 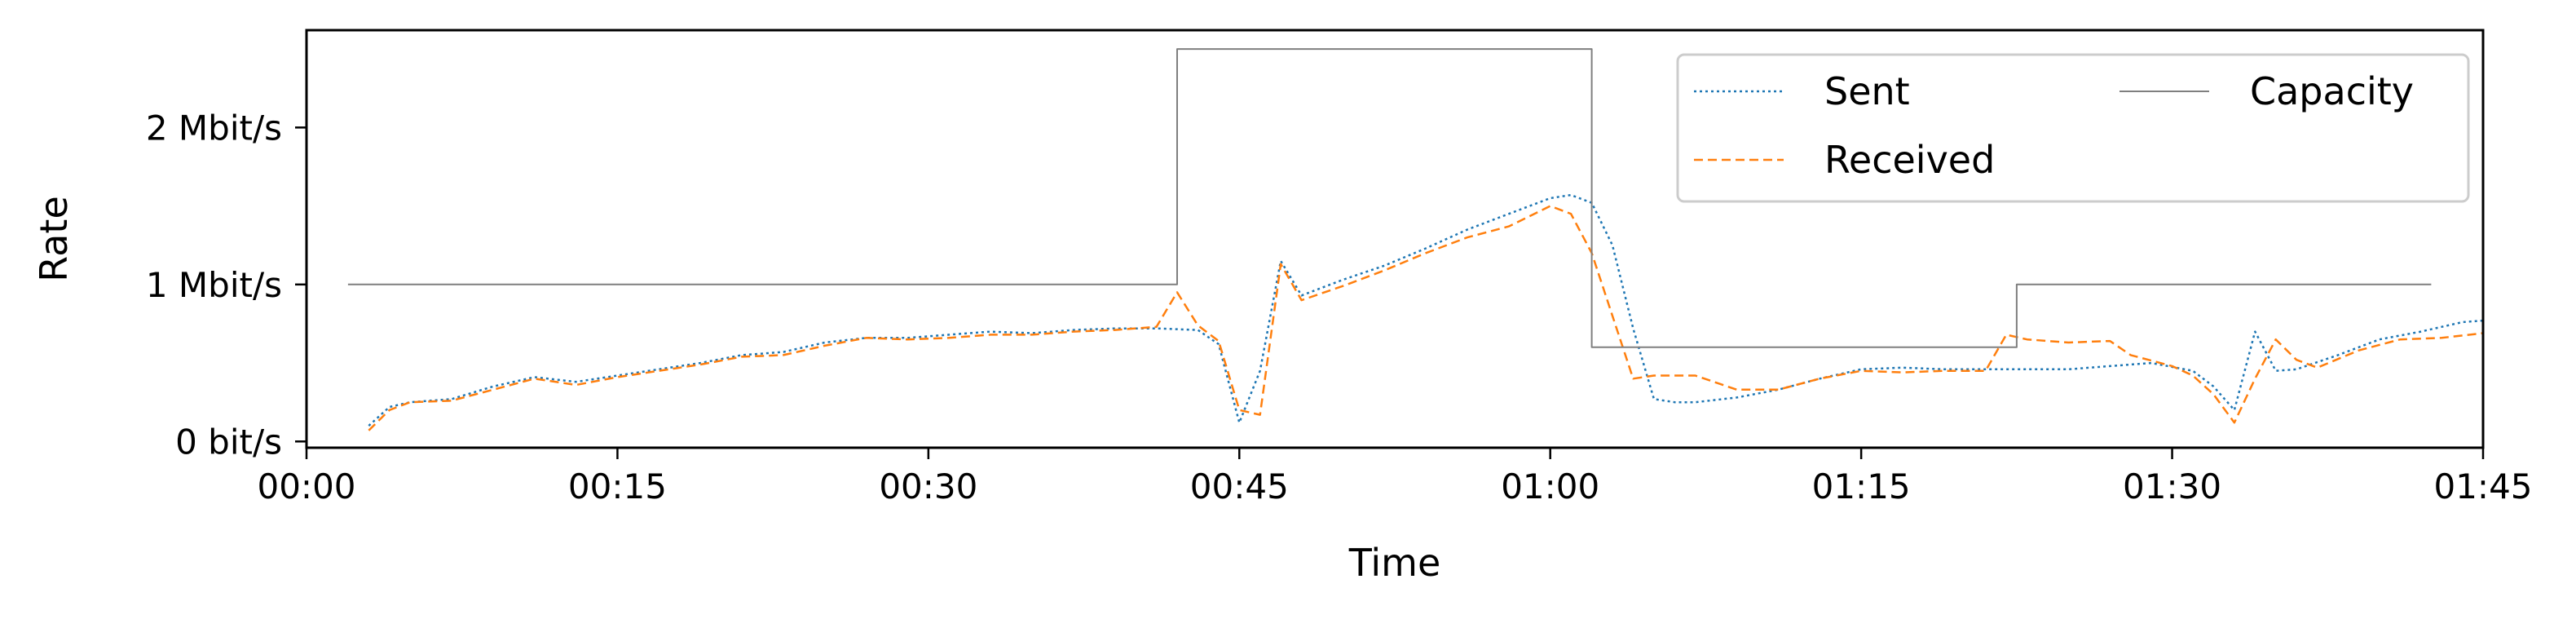 What do you see at coordinates (54, 238) in the screenshot?
I see `y-axis-title: Rate` at bounding box center [54, 238].